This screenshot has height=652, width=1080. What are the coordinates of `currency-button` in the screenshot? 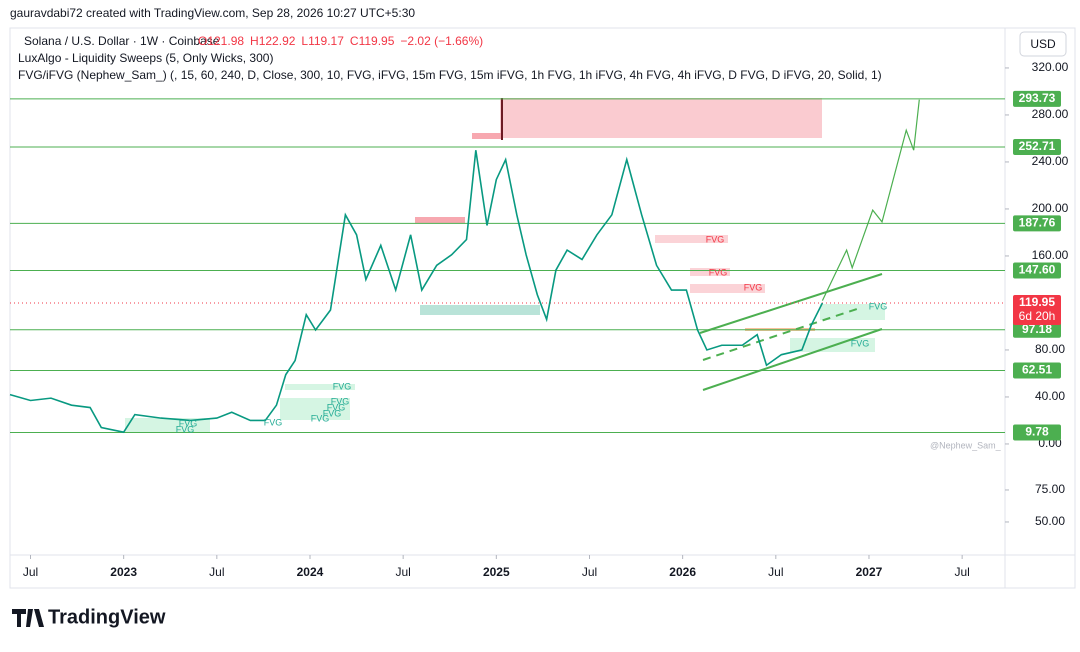 It's located at (1043, 44).